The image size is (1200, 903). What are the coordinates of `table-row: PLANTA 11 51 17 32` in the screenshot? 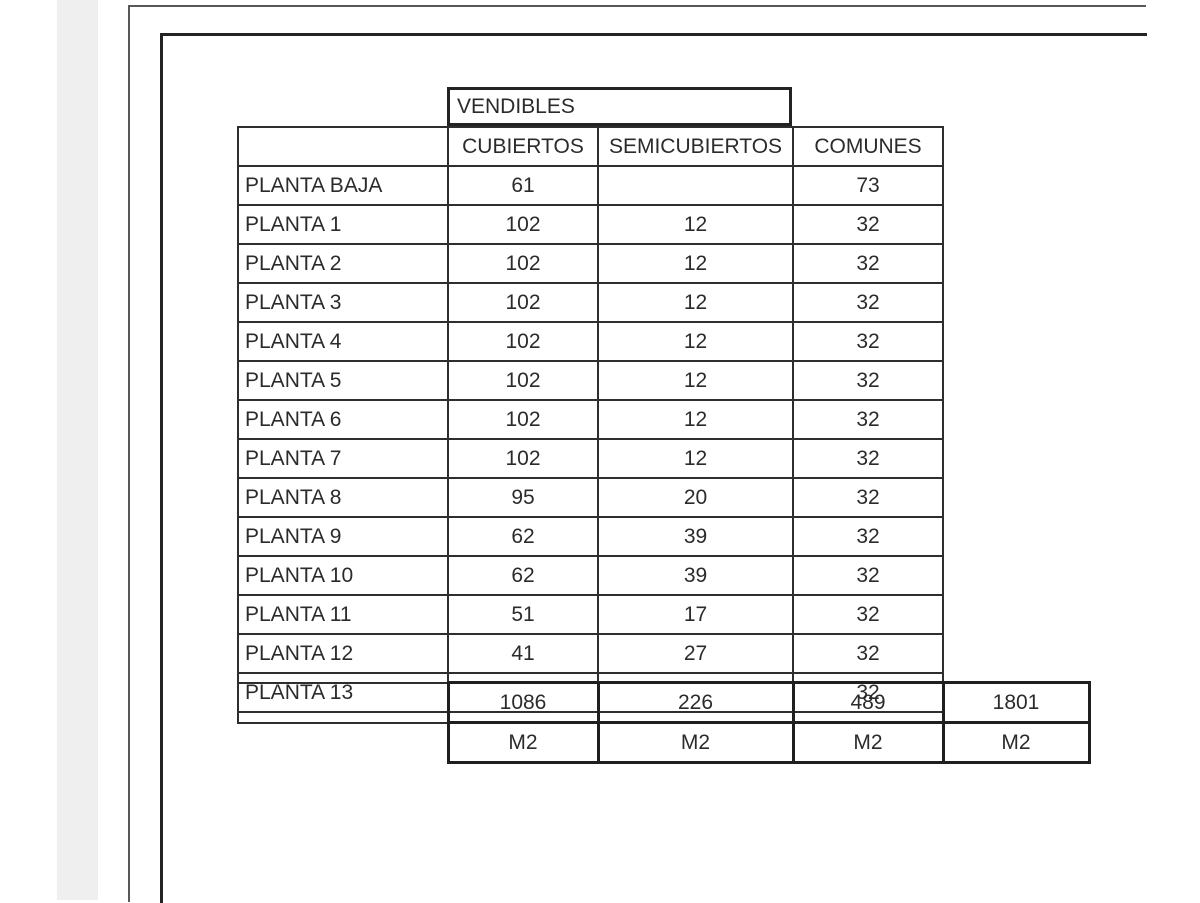 It's located at (590, 614).